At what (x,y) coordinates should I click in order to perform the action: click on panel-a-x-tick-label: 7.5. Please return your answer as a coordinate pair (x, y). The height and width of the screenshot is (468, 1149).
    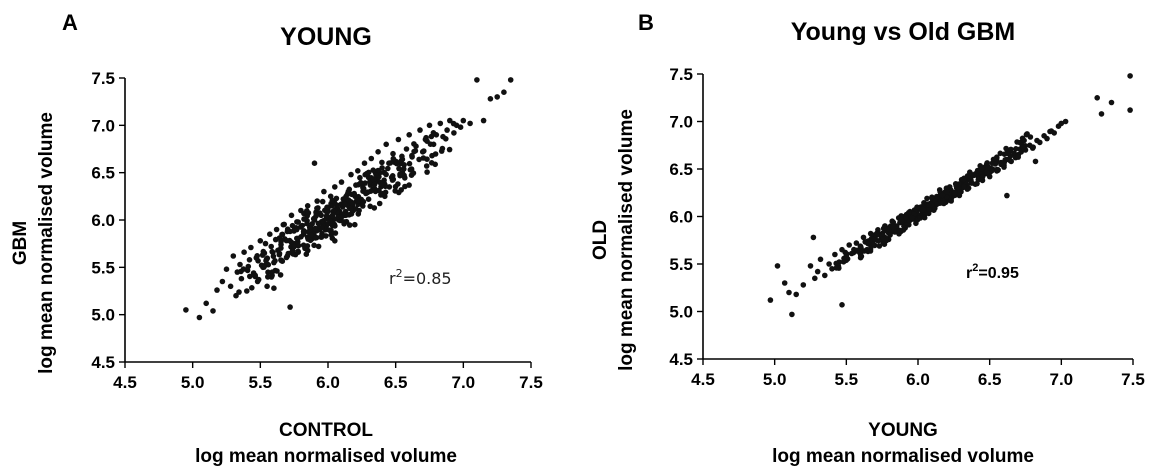
    Looking at the image, I should click on (531, 382).